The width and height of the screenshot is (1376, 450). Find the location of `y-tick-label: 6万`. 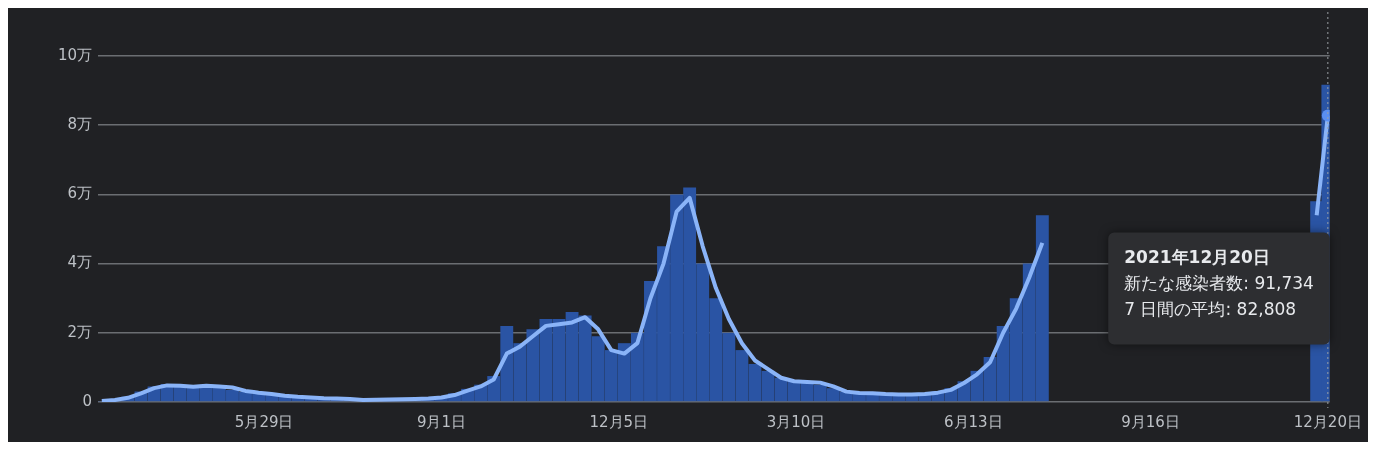

y-tick-label: 6万 is located at coordinates (80, 193).